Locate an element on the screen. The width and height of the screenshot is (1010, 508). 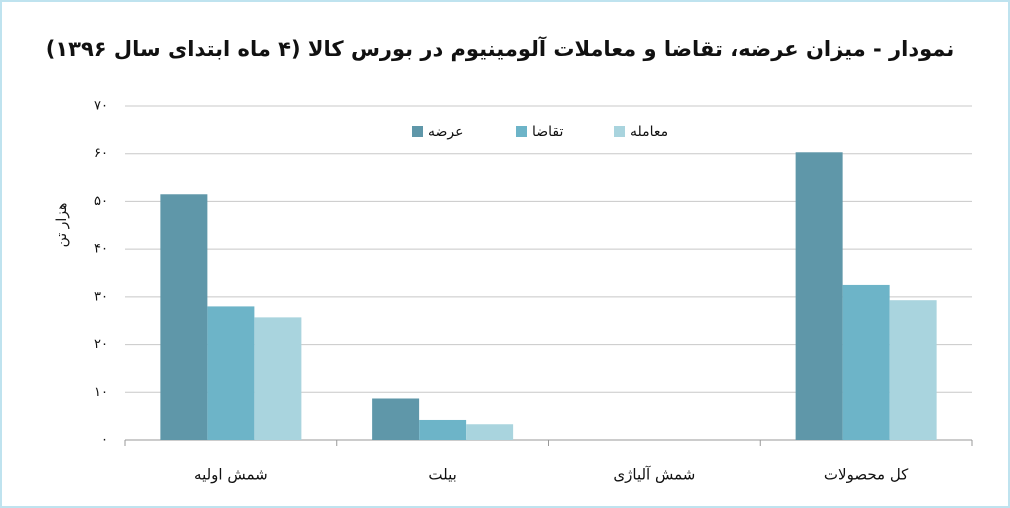
y-tick-label: ۶۰ is located at coordinates (101, 153).